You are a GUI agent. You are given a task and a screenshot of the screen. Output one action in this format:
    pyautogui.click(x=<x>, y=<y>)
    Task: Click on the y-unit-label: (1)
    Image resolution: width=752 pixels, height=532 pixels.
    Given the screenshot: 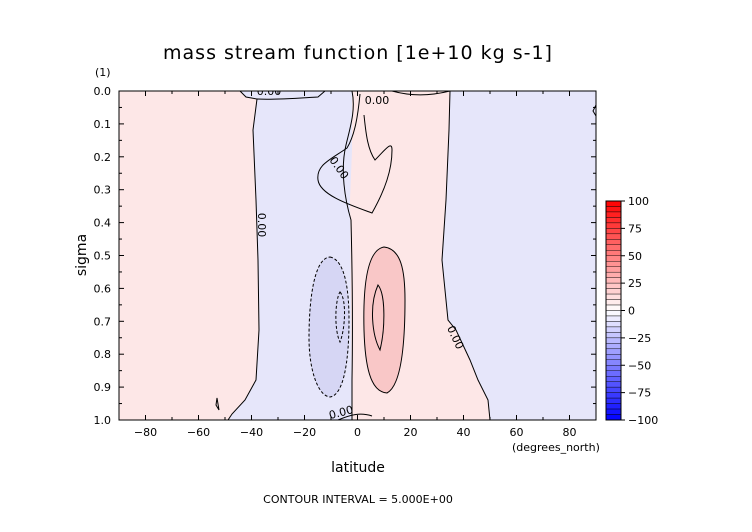 What is the action you would take?
    pyautogui.click(x=103, y=72)
    